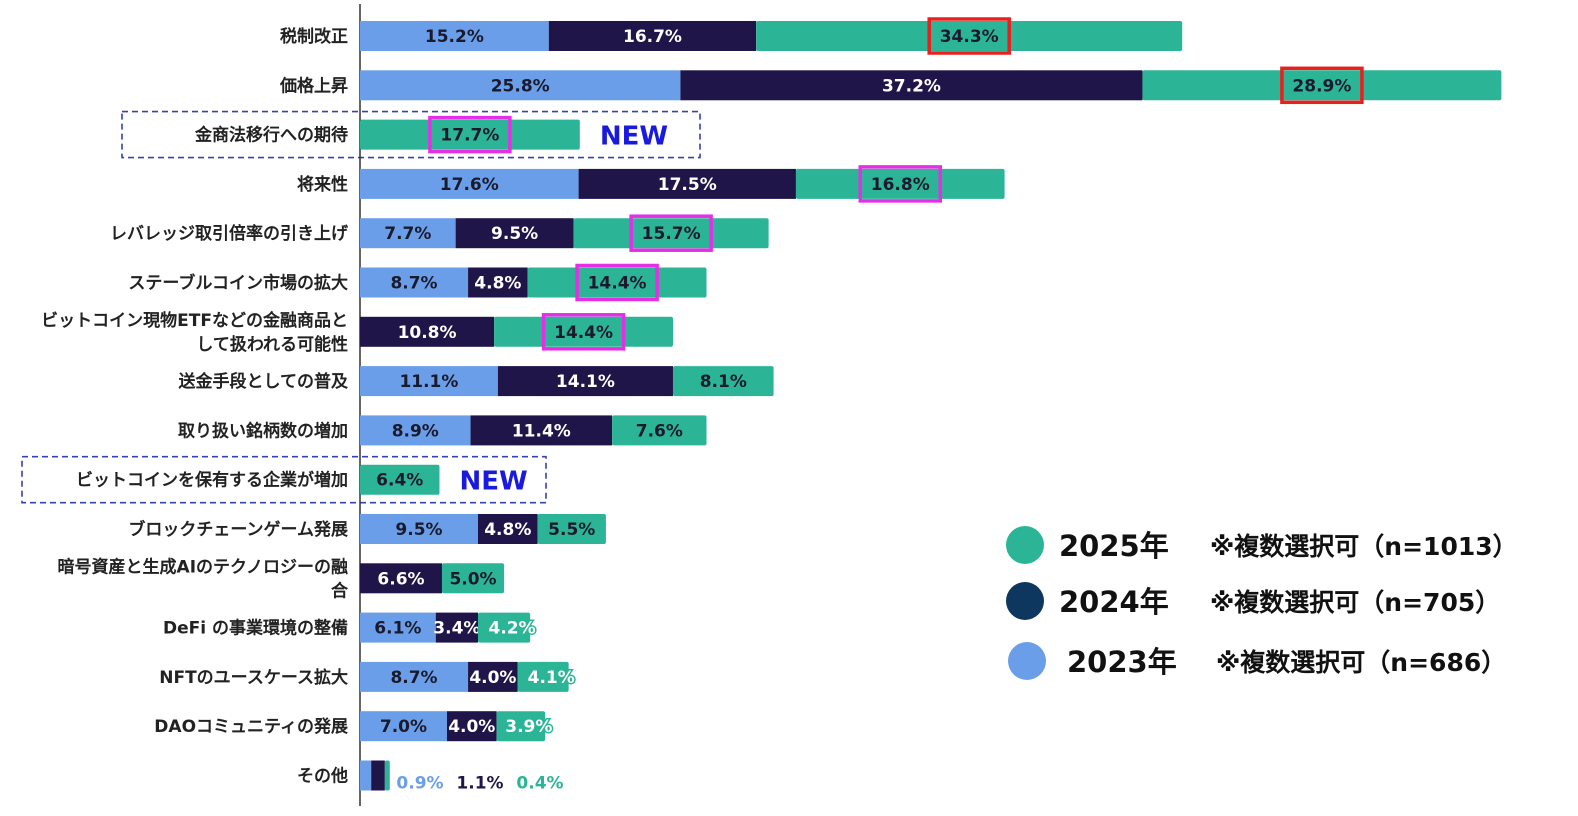 Image resolution: width=1578 pixels, height=816 pixels. I want to click on category-label: ビットコイン現物ETFなどの金融商品と, so click(194, 320).